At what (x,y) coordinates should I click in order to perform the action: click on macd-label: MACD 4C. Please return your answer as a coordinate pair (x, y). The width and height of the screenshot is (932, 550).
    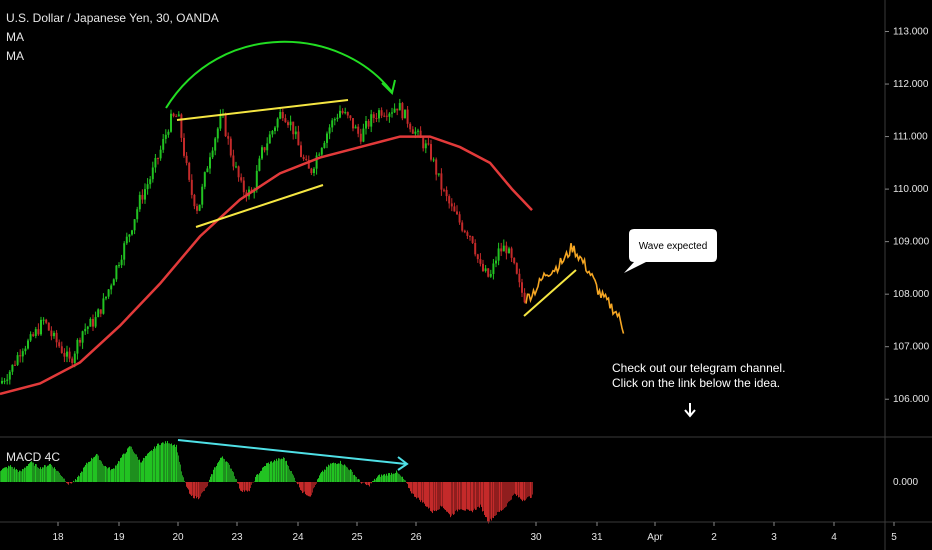
    Looking at the image, I should click on (33, 457).